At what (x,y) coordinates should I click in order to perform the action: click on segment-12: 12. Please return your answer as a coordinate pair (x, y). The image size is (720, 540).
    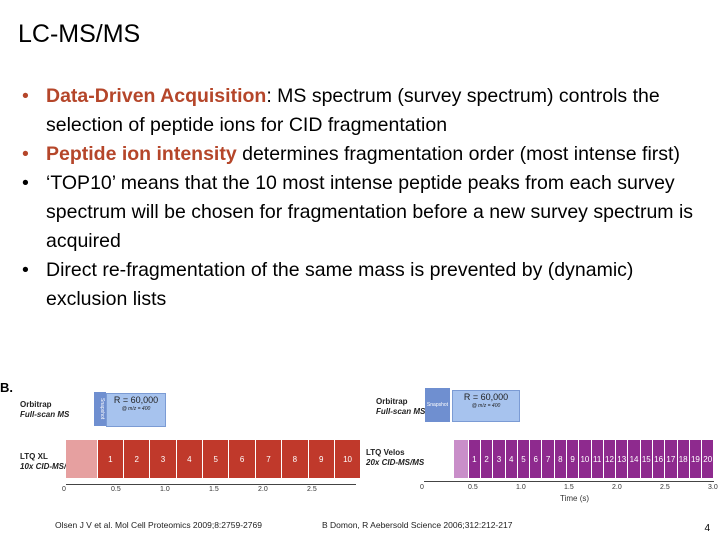
    Looking at the image, I should click on (610, 459).